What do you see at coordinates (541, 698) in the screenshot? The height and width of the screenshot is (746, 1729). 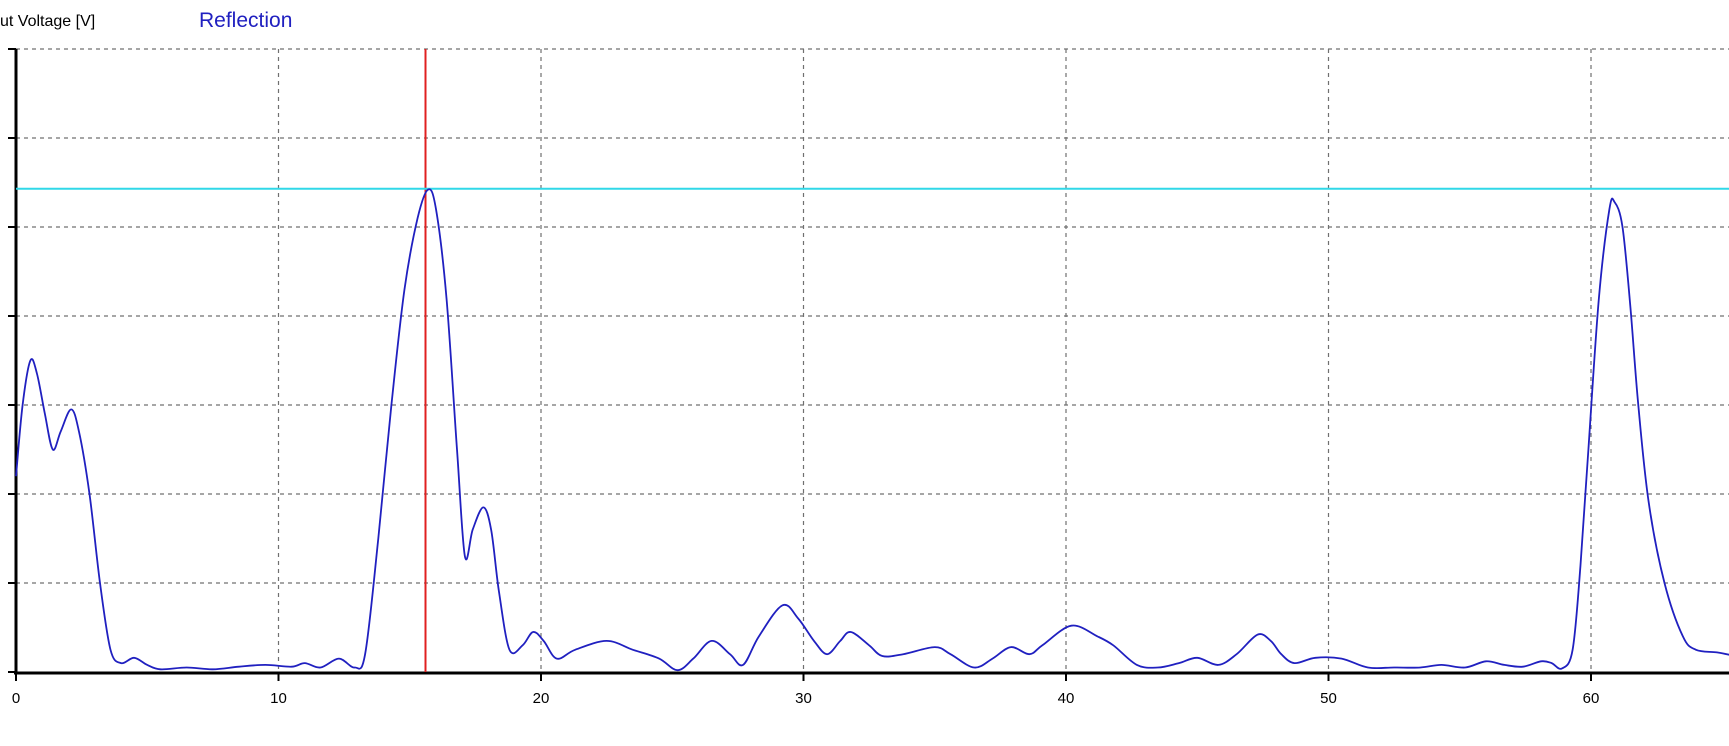 I see `x-tick-label: 20` at bounding box center [541, 698].